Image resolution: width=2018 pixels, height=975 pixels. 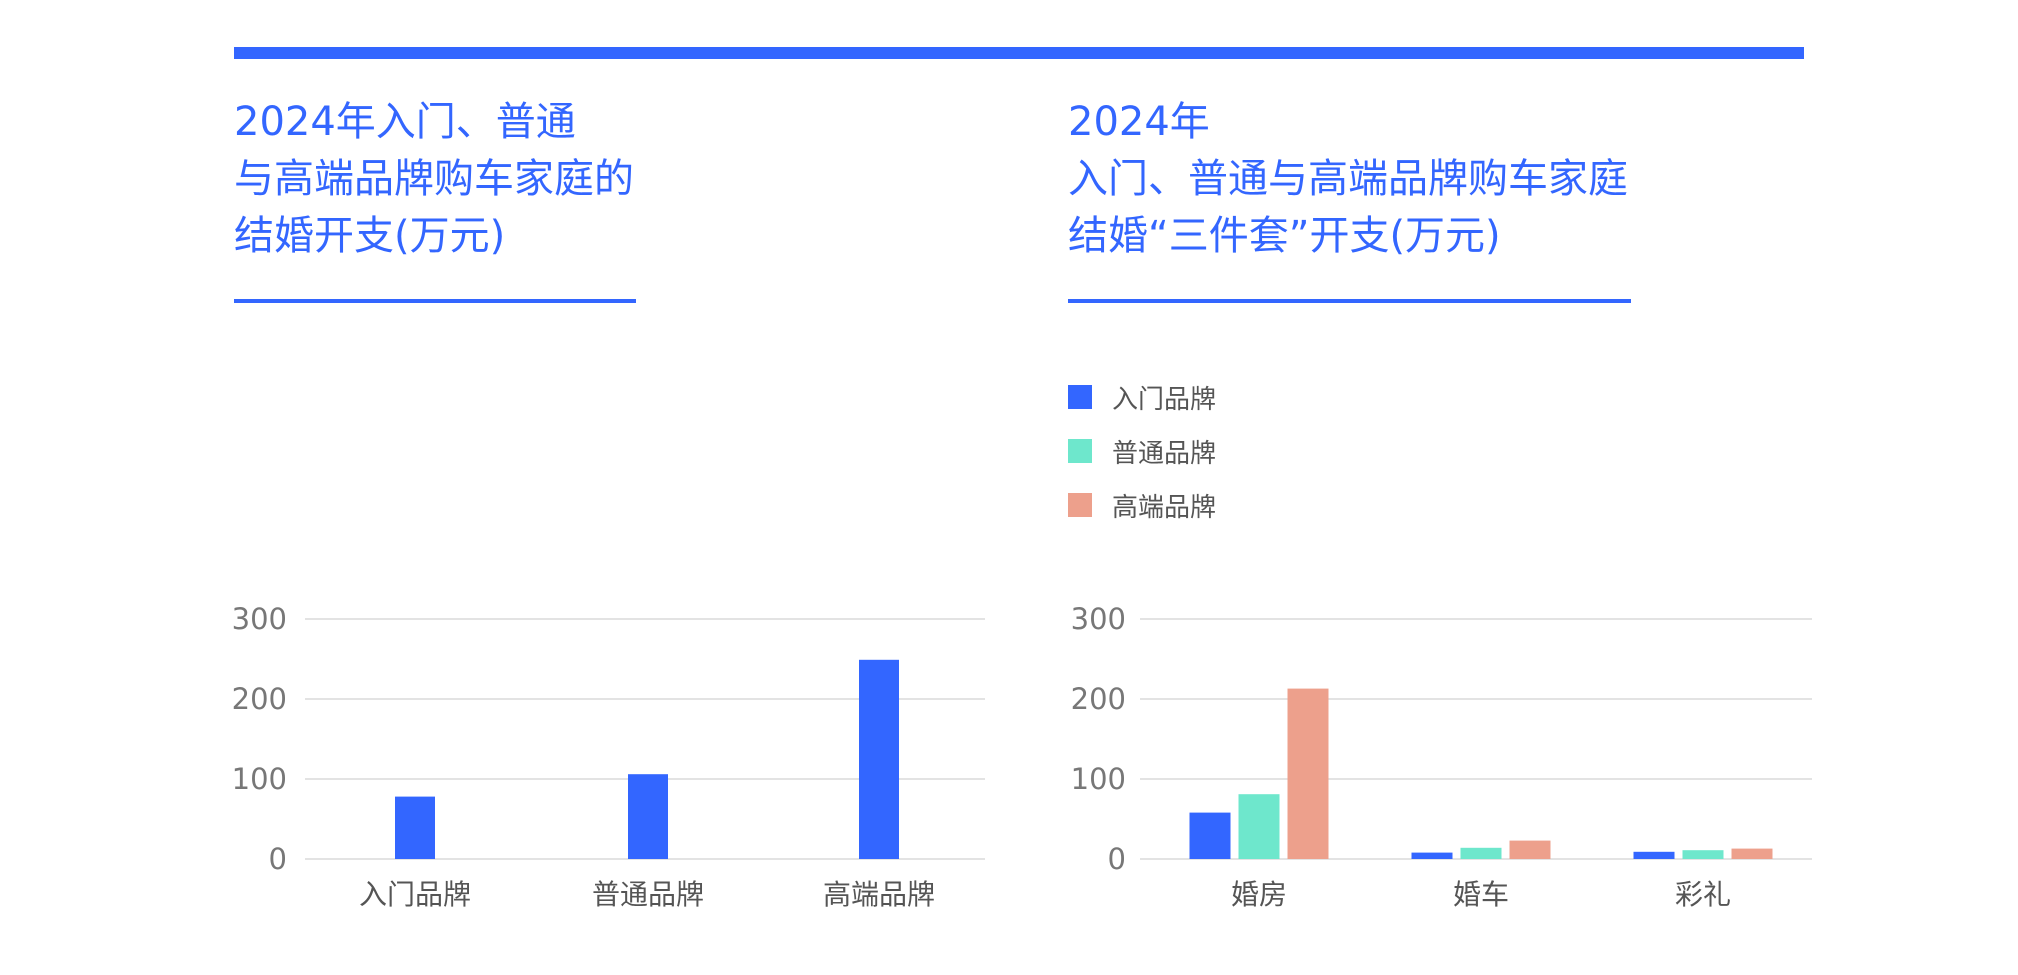 I want to click on chart2-y-tick-label: 200, so click(x=1098, y=699).